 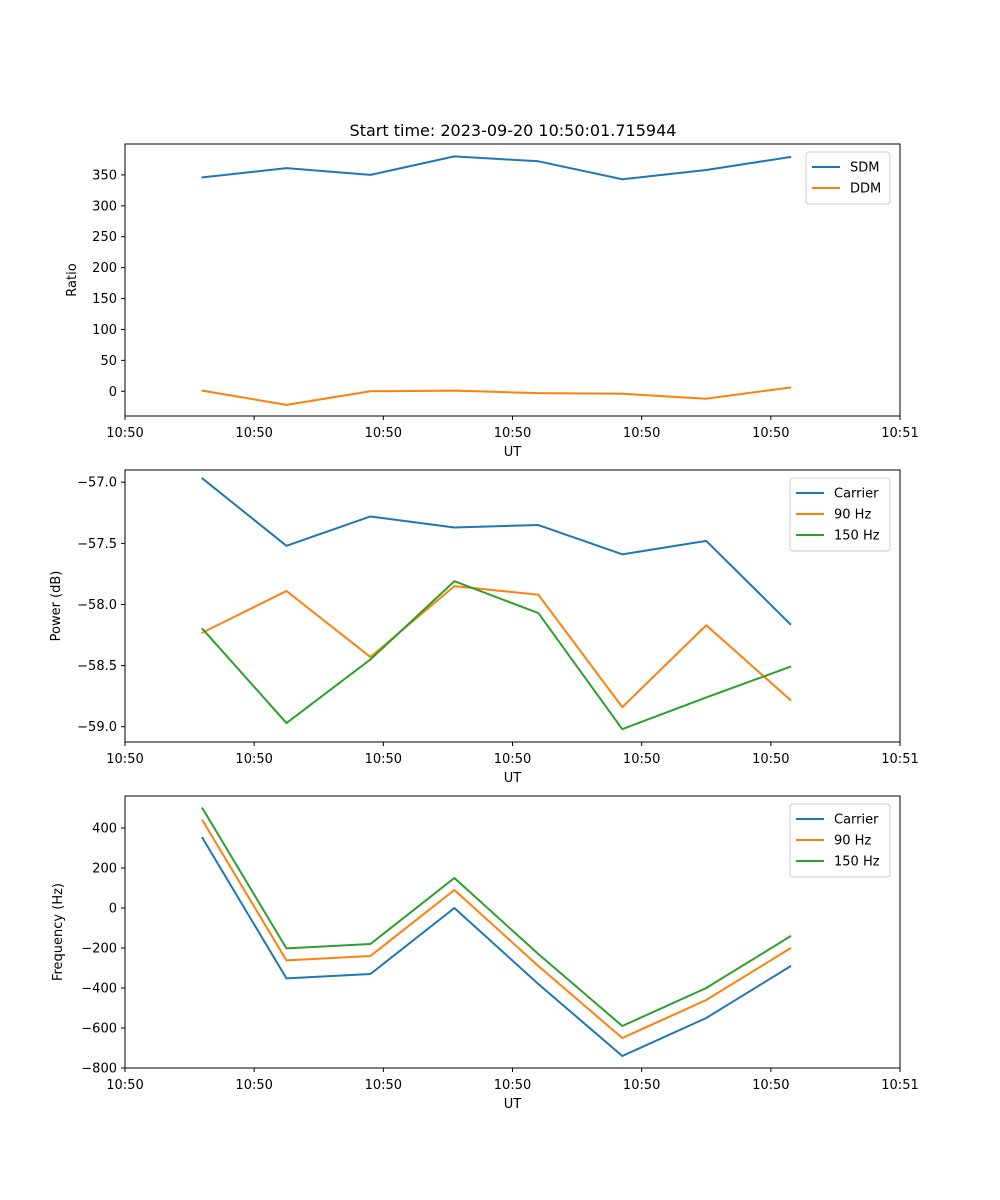 What do you see at coordinates (865, 189) in the screenshot?
I see `legend-label: DDM` at bounding box center [865, 189].